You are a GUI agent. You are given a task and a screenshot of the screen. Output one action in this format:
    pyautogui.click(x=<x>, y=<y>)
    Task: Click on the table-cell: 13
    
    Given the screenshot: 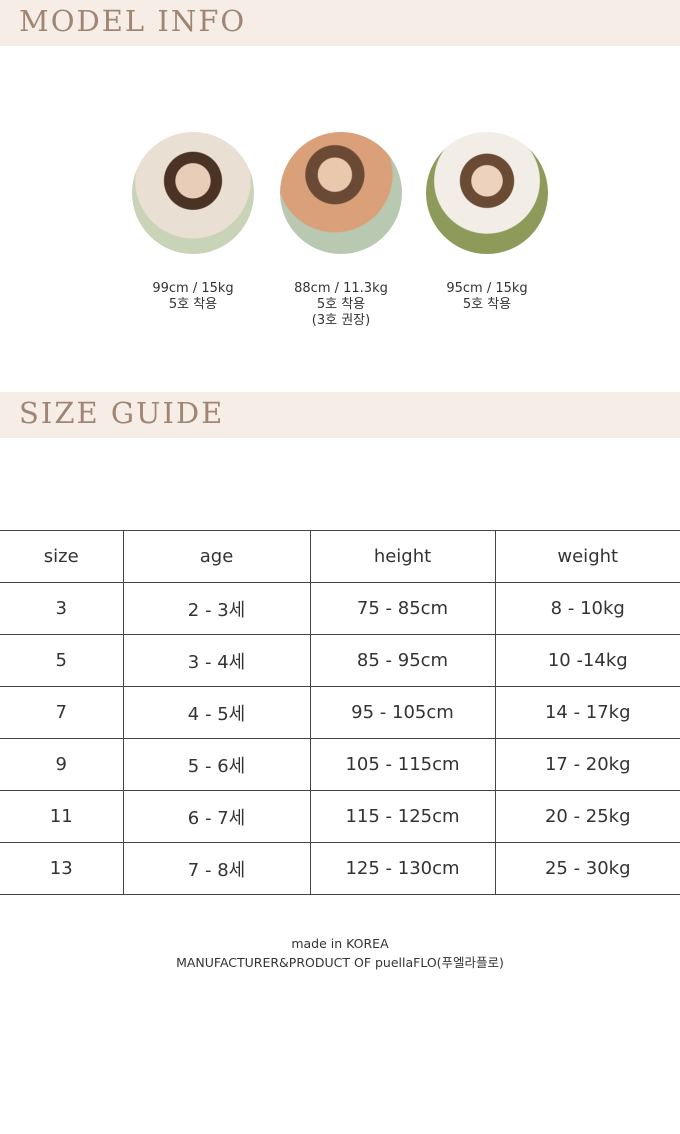 What is the action you would take?
    pyautogui.click(x=61, y=868)
    